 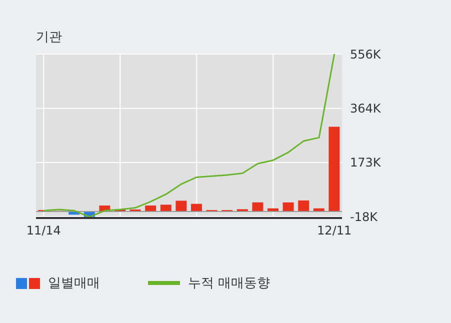 What do you see at coordinates (74, 283) in the screenshot?
I see `legend-label: 일별매매` at bounding box center [74, 283].